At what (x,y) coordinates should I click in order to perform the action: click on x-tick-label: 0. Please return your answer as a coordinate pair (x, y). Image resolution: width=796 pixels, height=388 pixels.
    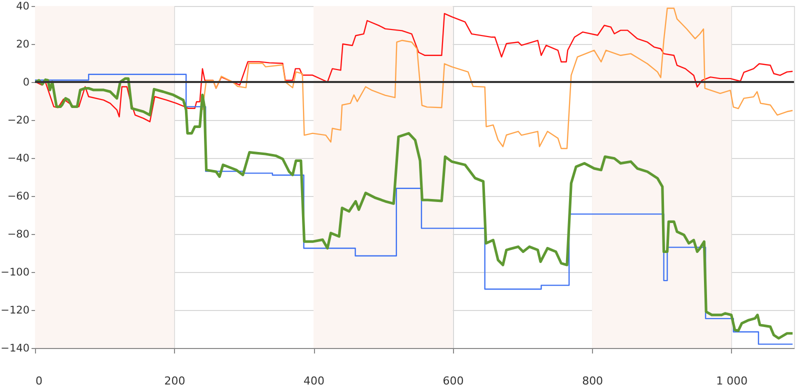
    Looking at the image, I should click on (39, 381).